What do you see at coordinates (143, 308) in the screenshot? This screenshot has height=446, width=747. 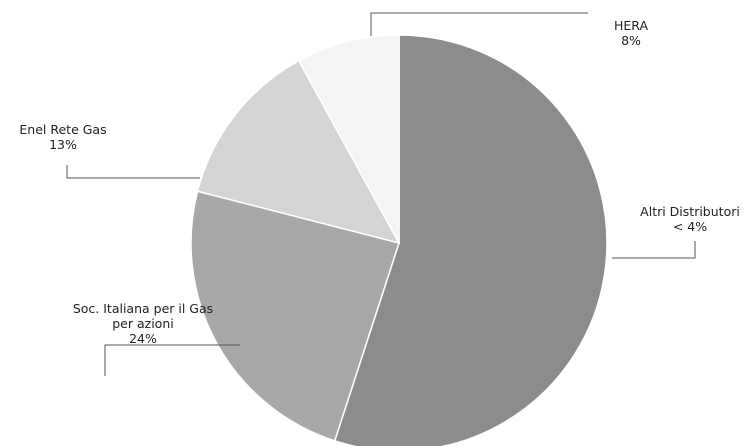 I see `slice-label-line: Soc. Italiana per il Gas` at bounding box center [143, 308].